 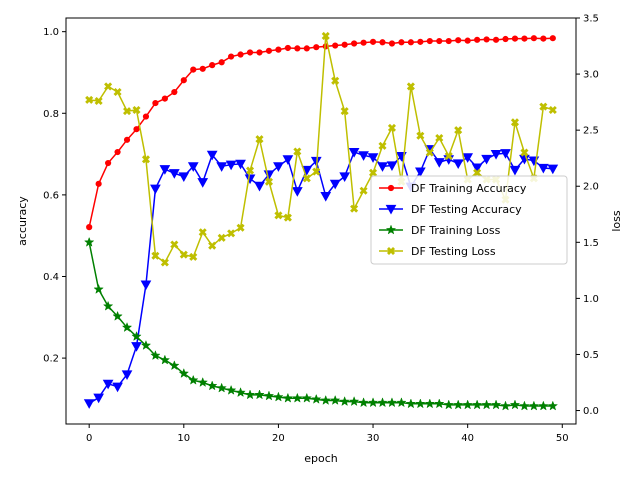 I want to click on y-right-tick-label: 1.0, so click(x=591, y=299).